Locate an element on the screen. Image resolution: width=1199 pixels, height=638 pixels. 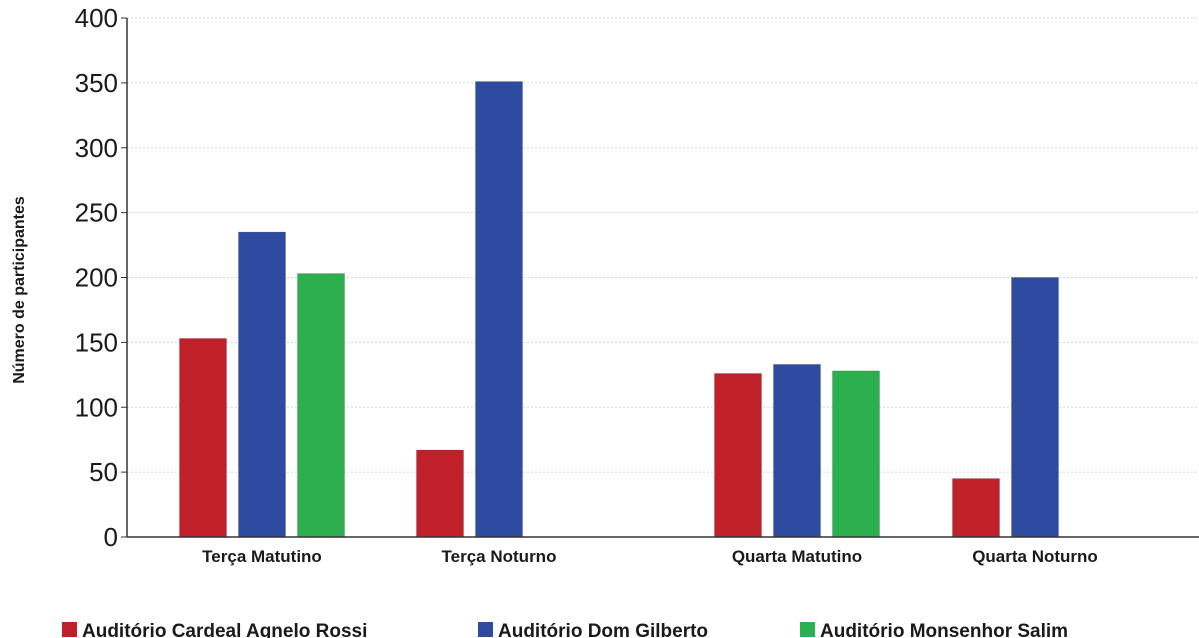
y-axis-title: Número de participantes is located at coordinates (19, 290).